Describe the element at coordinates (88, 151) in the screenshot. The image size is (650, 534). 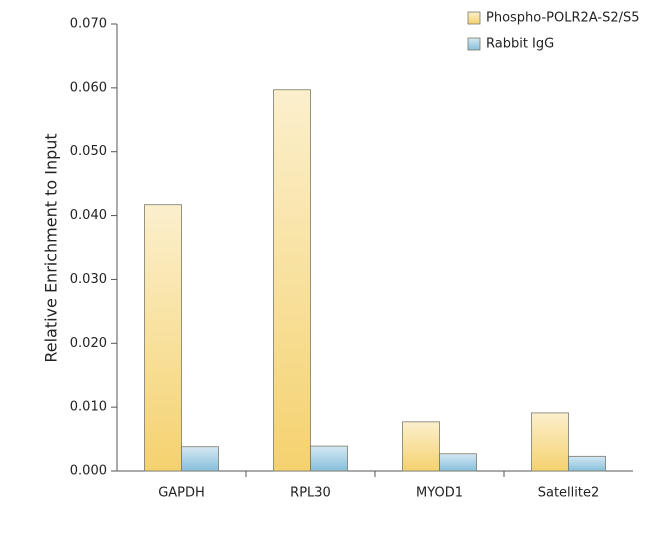
I see `y-tick-label: 0.050` at that location.